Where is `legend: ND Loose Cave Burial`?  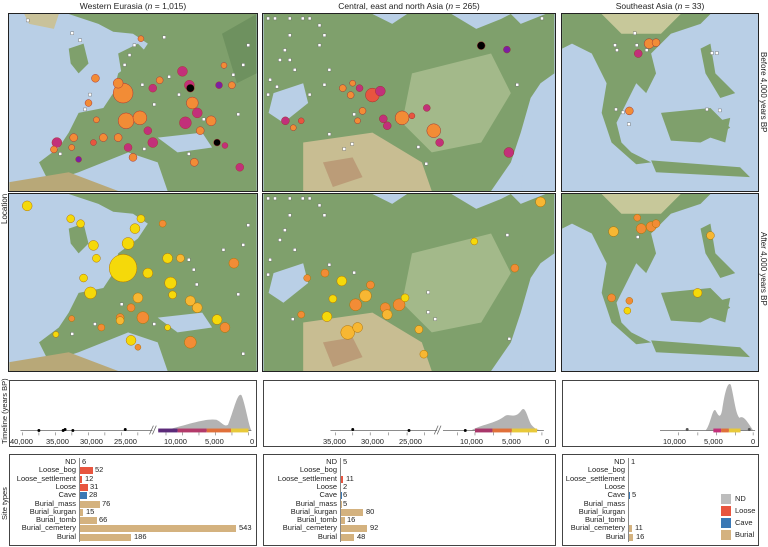
legend: ND Loose Cave Burial is located at coordinates (738, 517).